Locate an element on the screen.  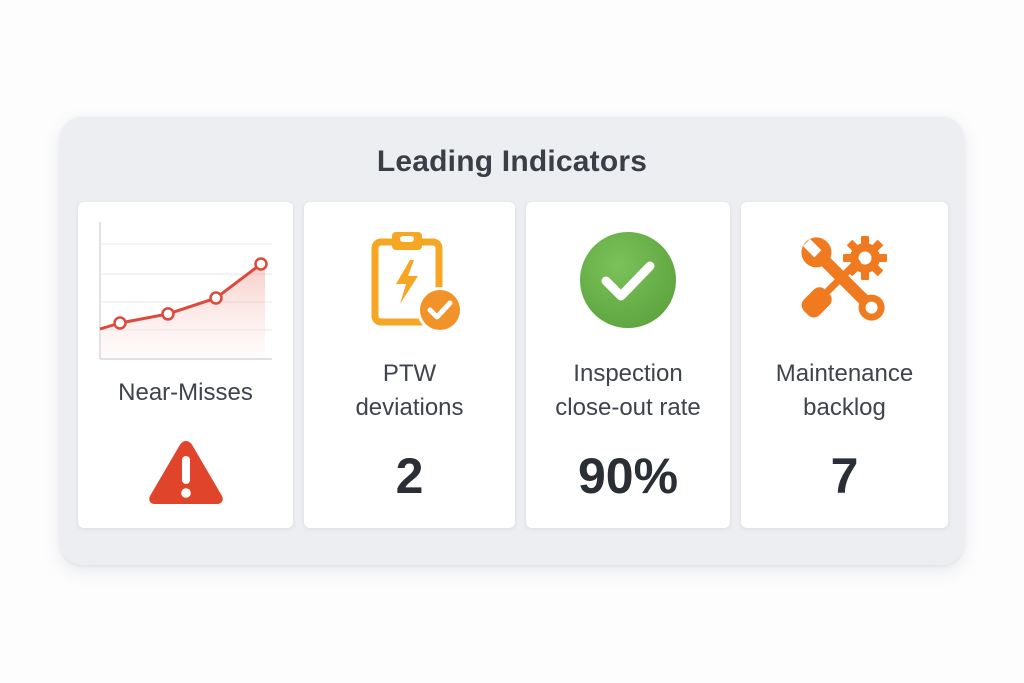
maintenance-label-line1: Maintenance is located at coordinates (844, 373).